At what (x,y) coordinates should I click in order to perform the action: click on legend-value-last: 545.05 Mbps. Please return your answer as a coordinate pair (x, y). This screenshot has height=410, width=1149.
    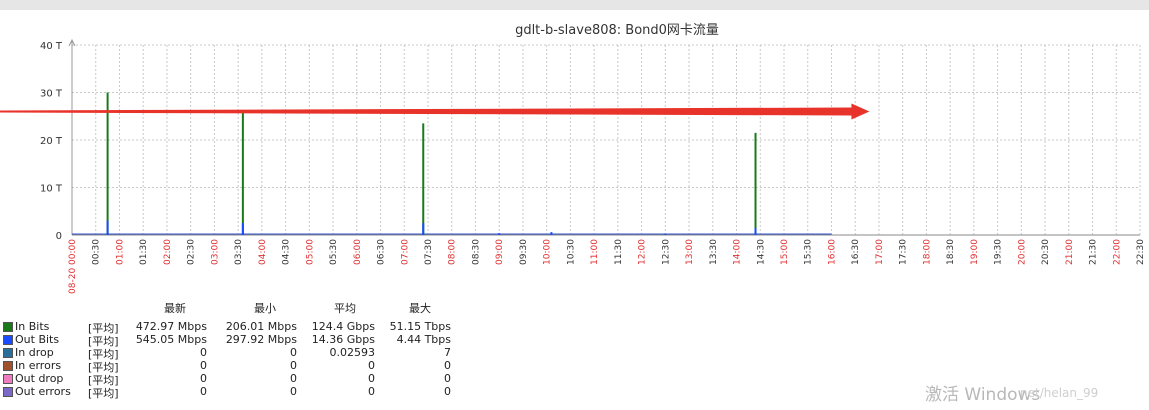
    Looking at the image, I should click on (171, 339).